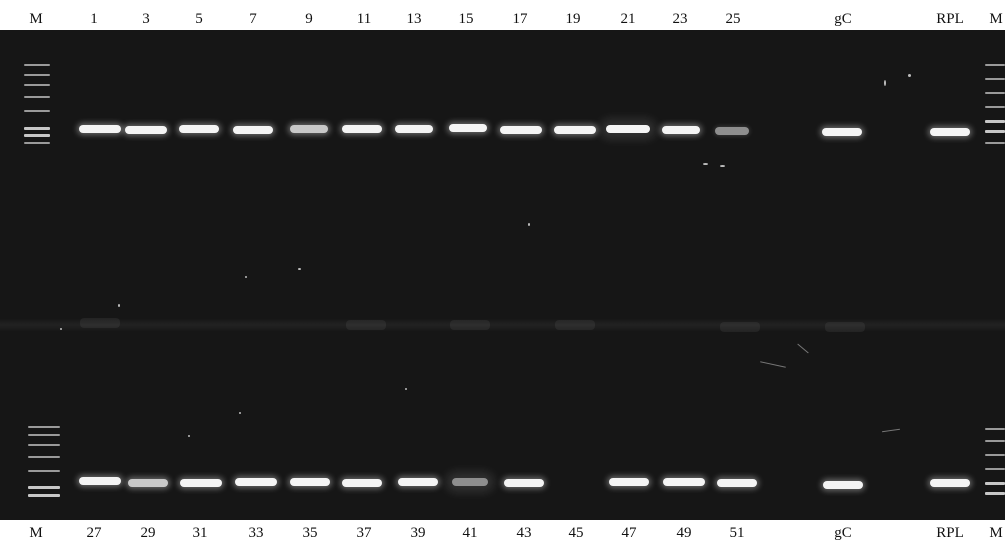  What do you see at coordinates (737, 533) in the screenshot?
I see `lane-label: 51` at bounding box center [737, 533].